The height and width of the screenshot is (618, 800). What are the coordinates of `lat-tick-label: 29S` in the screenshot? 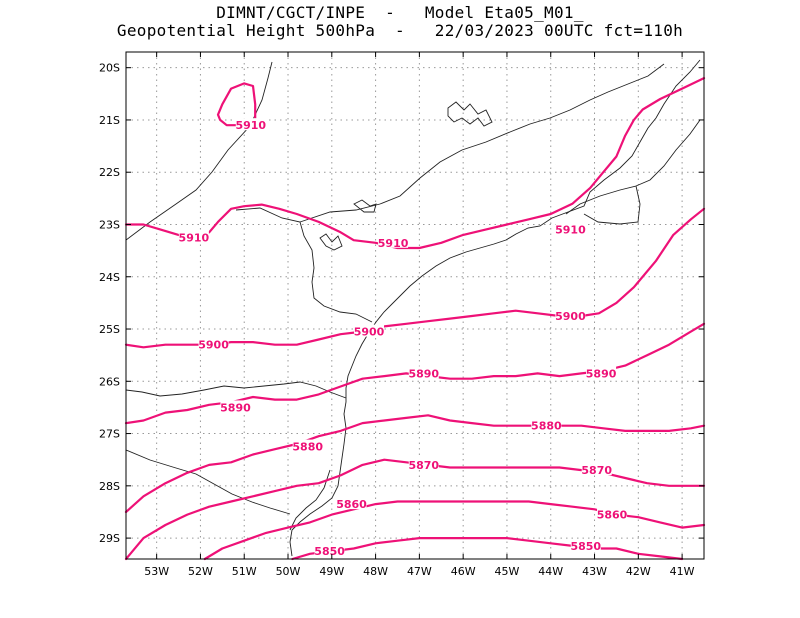 It's located at (109, 538).